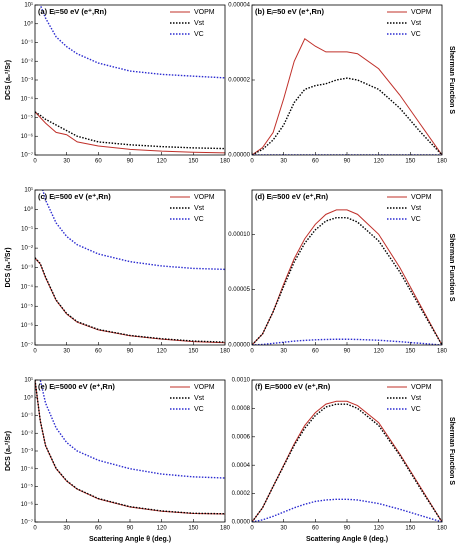  What do you see at coordinates (241, 466) in the screenshot?
I see `y-tick-label: 0.0004` at bounding box center [241, 466].